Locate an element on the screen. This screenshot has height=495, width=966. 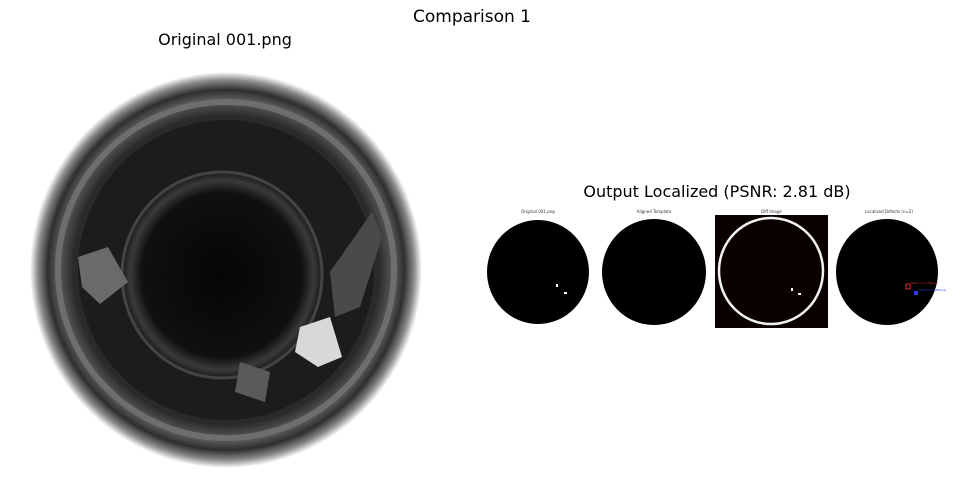
inner-opening is located at coordinates (222, 275).